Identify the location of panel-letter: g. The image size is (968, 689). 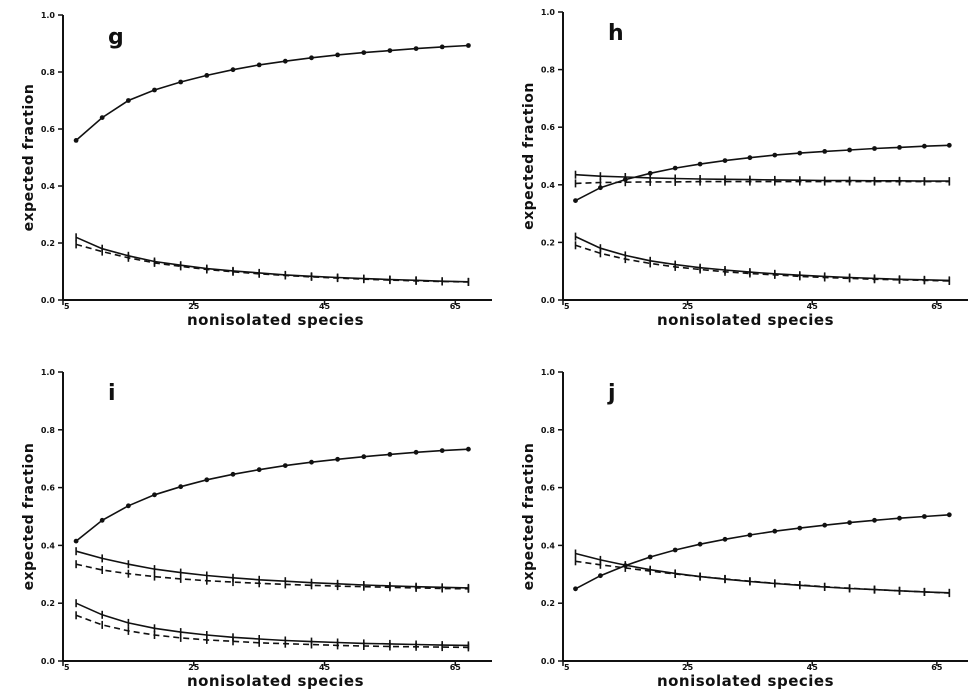
(116, 37).